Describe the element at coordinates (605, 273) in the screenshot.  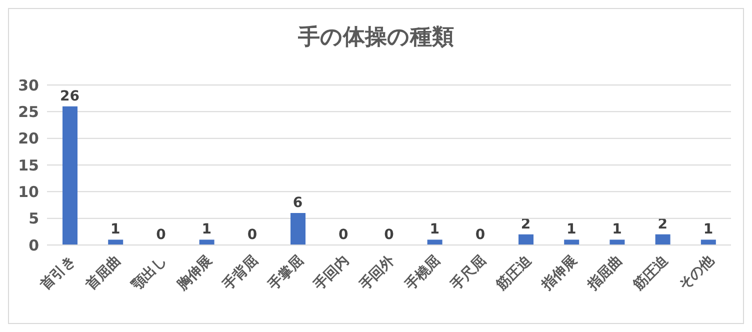
I see `x-tick-label: 指屈曲` at that location.